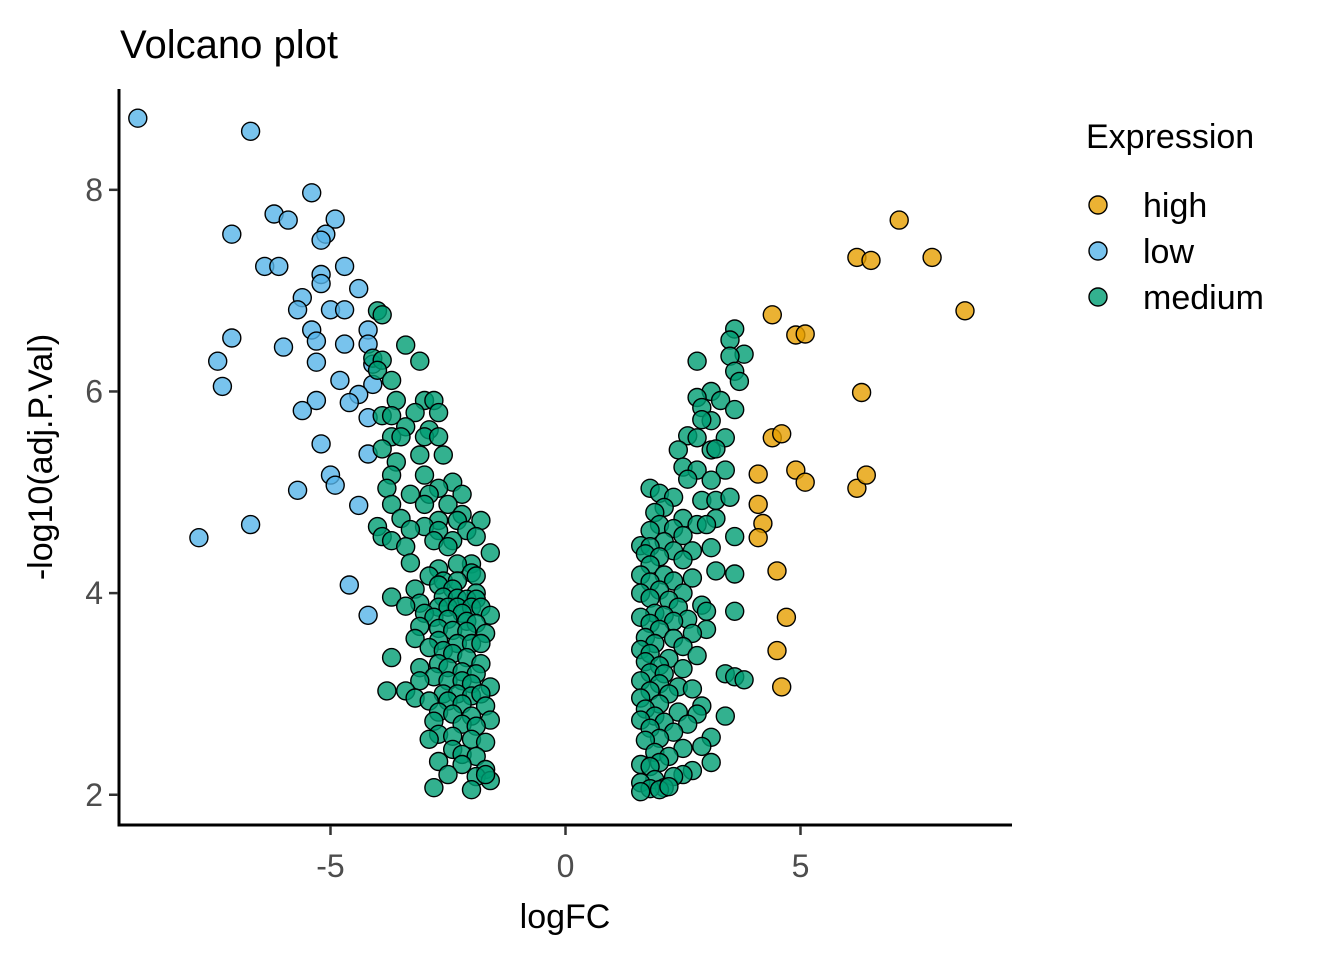  Describe the element at coordinates (41, 457) in the screenshot. I see `y-axis-title: -log10(adj.P.Val)` at that location.